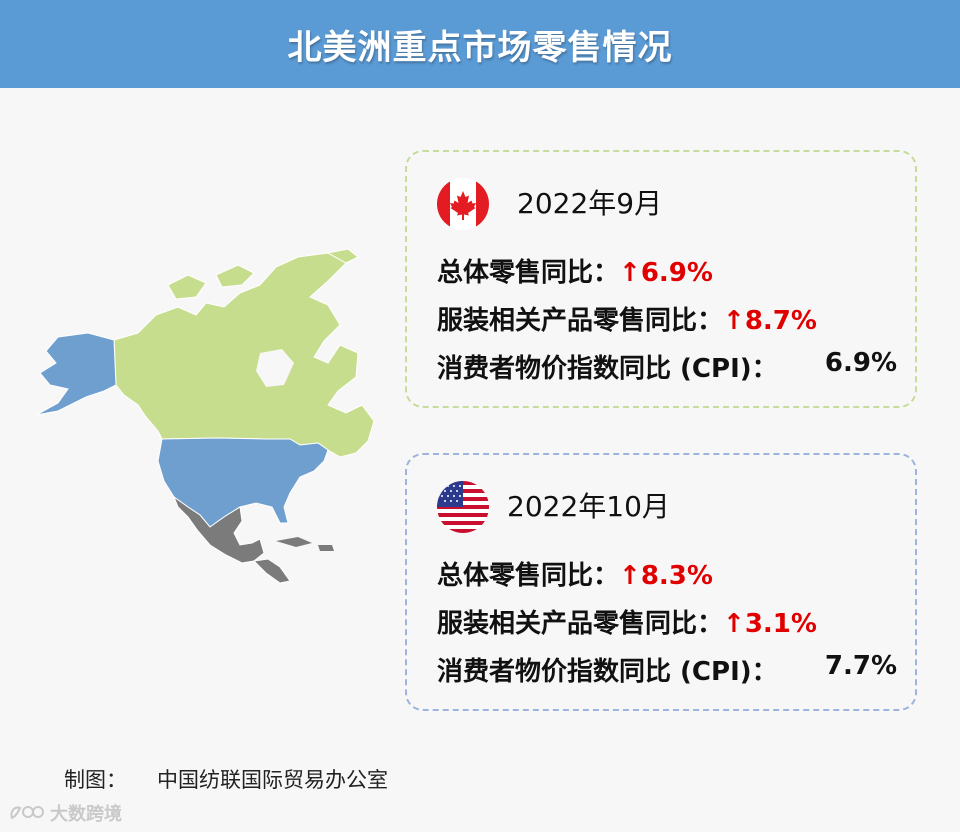  I want to click on header-banner: 北美洲重点市场零售情况, so click(480, 44).